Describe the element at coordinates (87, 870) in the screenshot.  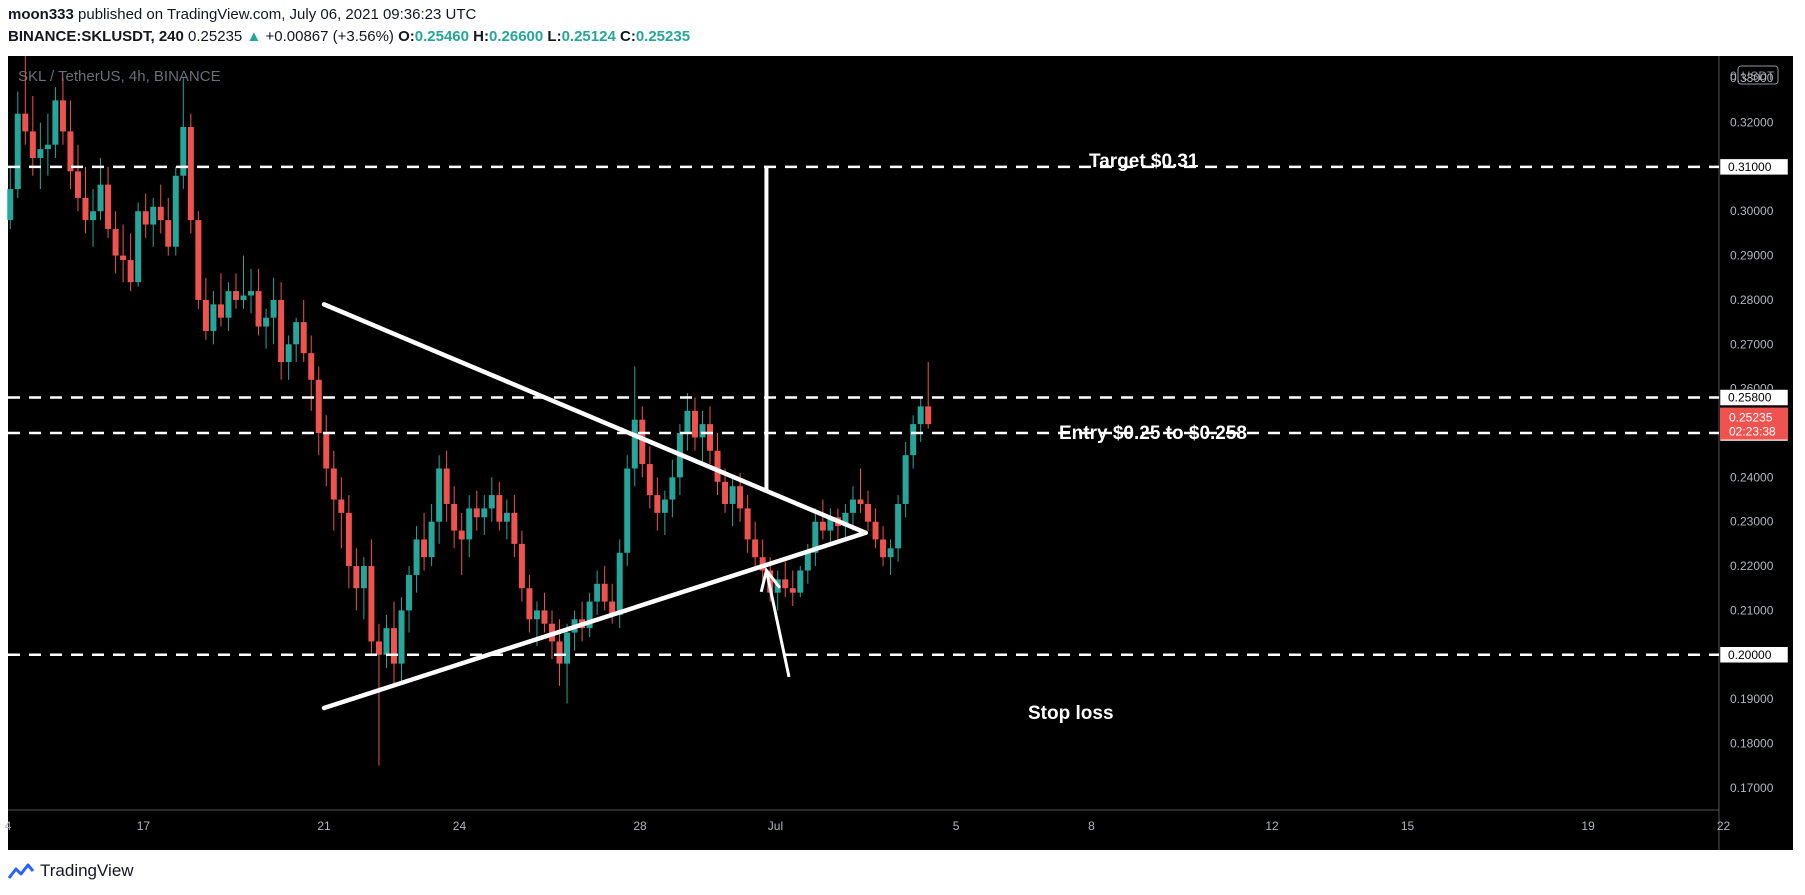
I see `brand-name: TradingView` at that location.